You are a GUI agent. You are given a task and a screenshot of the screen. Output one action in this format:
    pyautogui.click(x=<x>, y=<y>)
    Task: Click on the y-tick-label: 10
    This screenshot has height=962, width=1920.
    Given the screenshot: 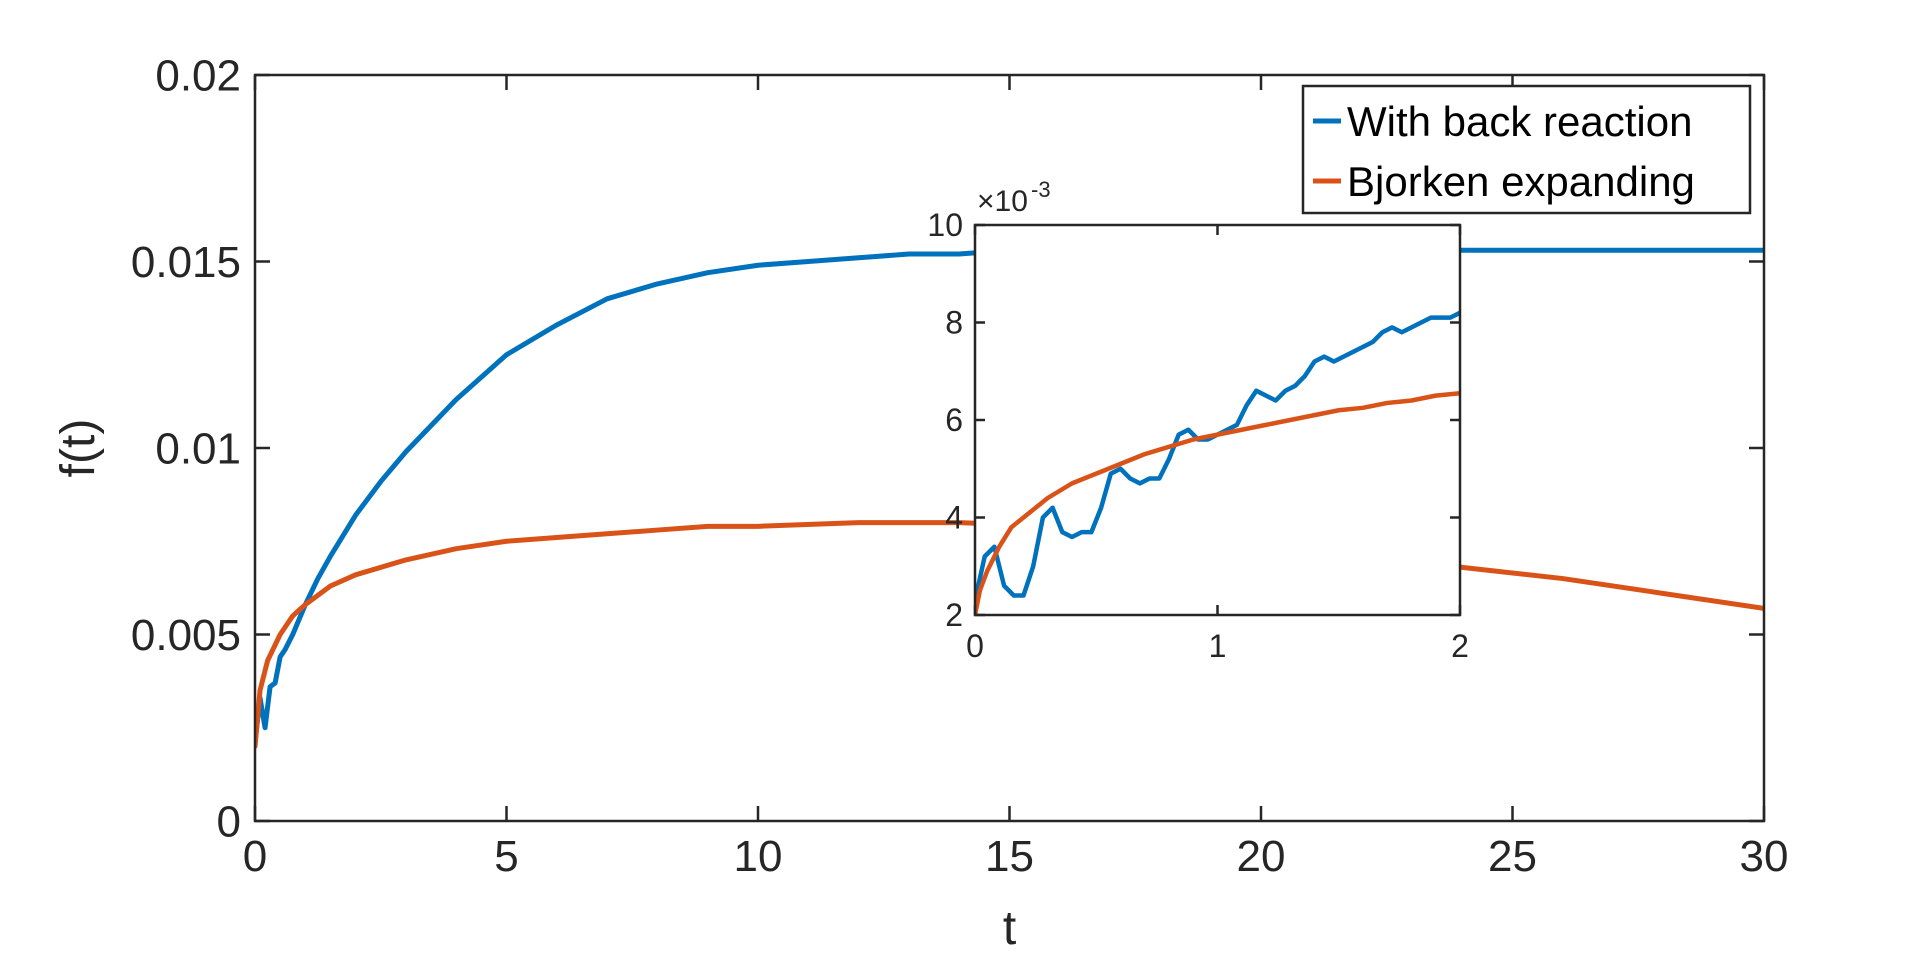 What is the action you would take?
    pyautogui.click(x=945, y=225)
    